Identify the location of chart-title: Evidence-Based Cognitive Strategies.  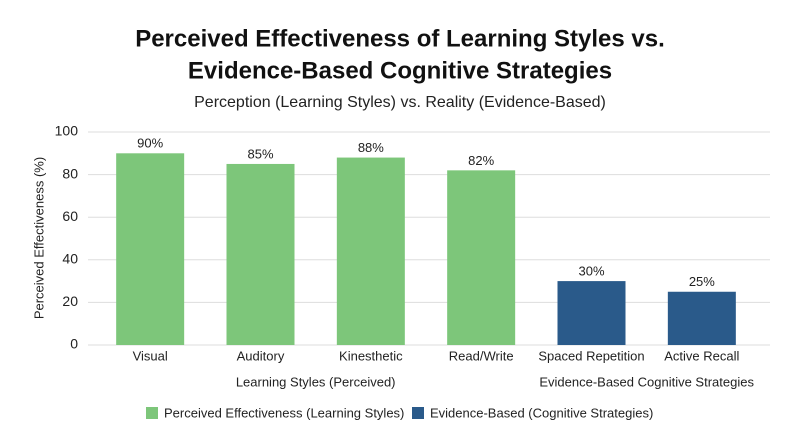
(400, 70).